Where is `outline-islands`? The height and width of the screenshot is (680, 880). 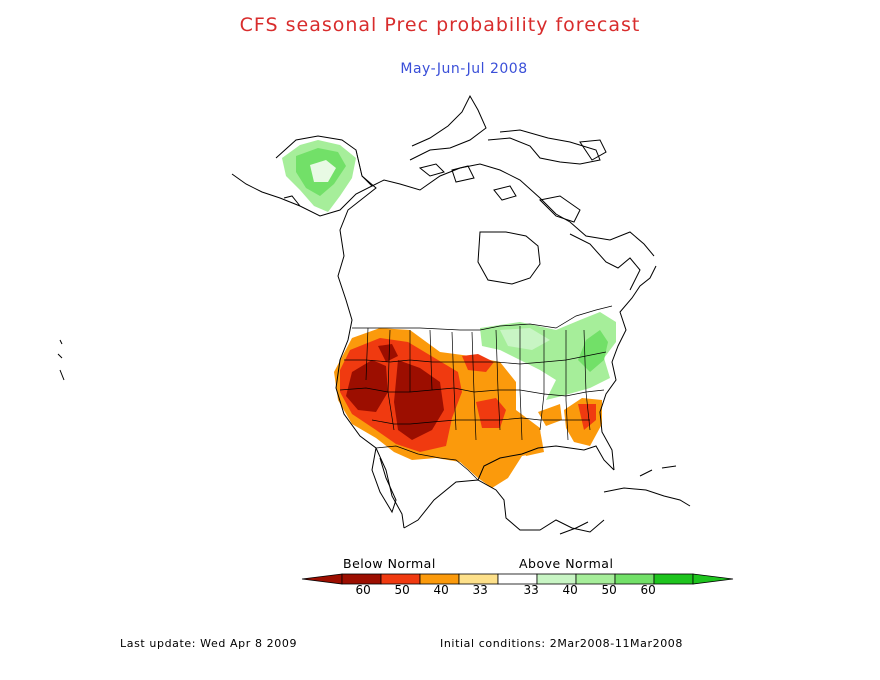
outline-islands is located at coordinates (618, 500).